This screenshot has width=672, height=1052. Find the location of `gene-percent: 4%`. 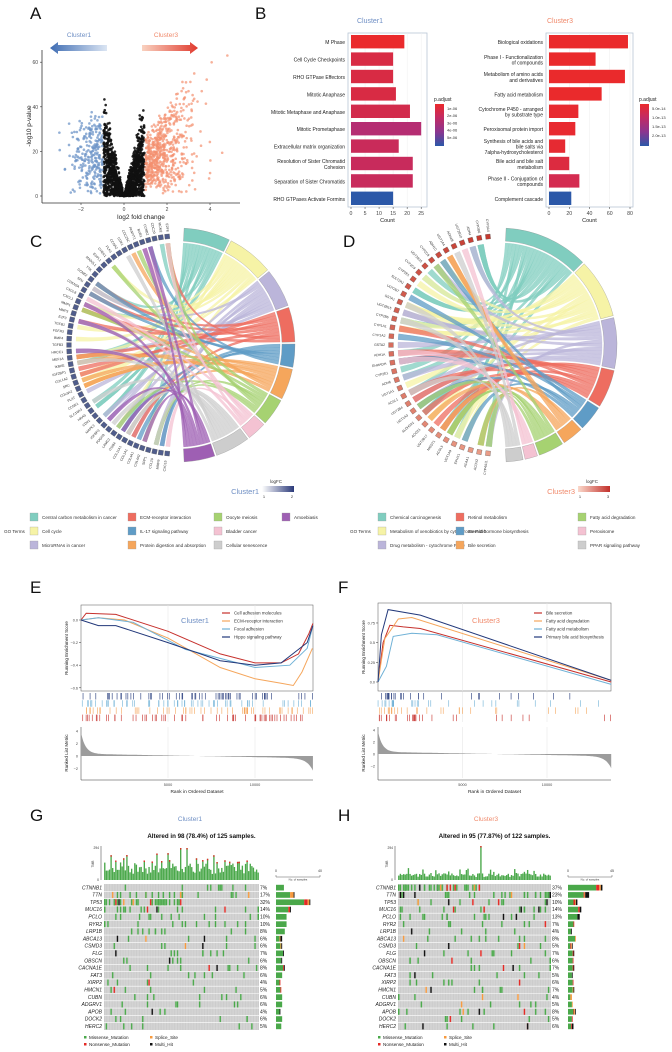

gene-percent: 4% is located at coordinates (264, 1012).